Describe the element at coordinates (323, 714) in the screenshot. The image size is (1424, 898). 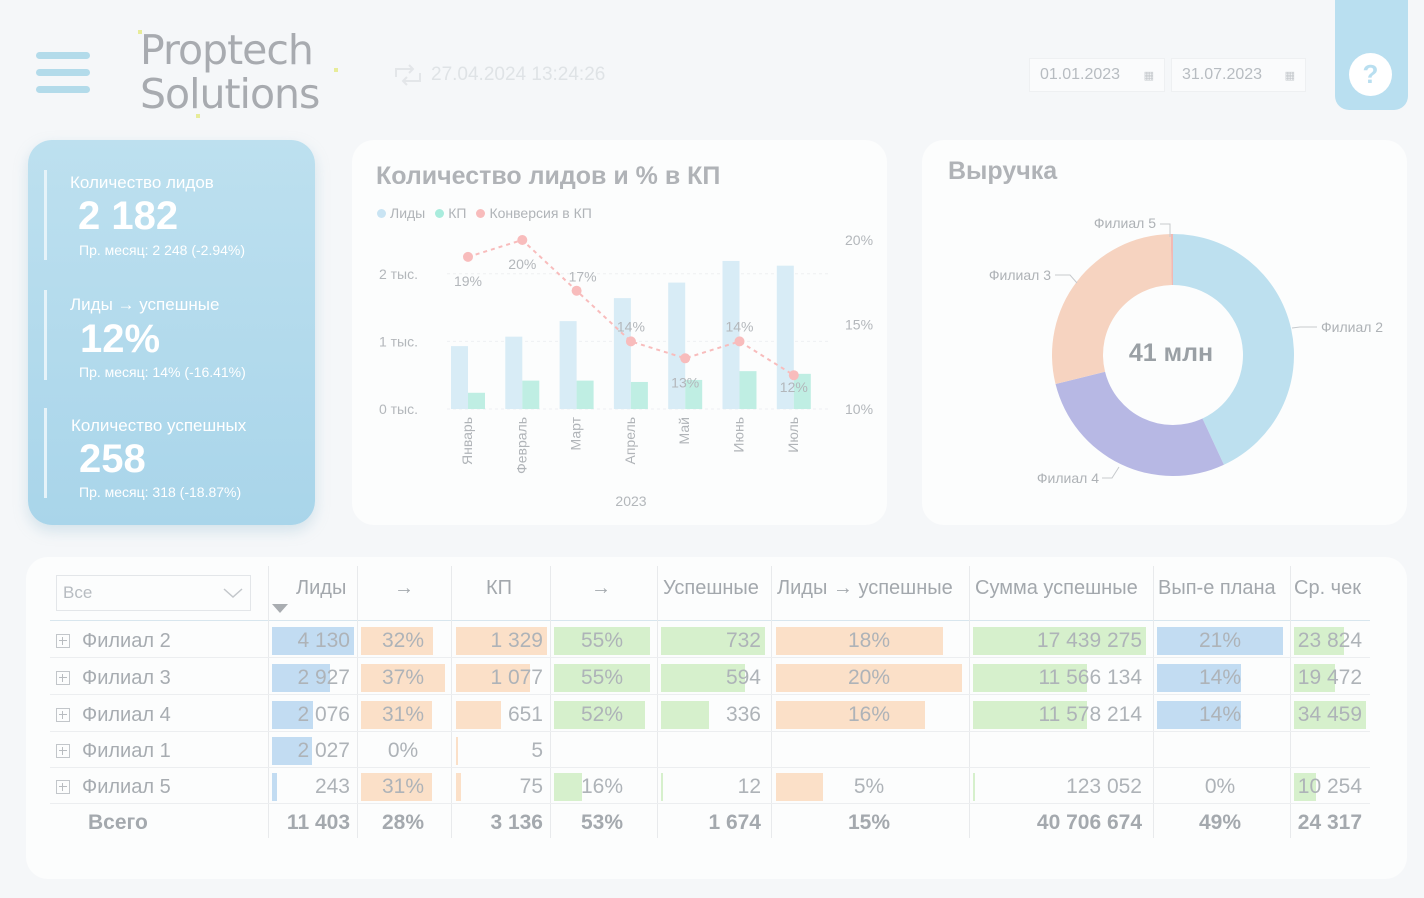
I see `cell-value: 2 076` at that location.